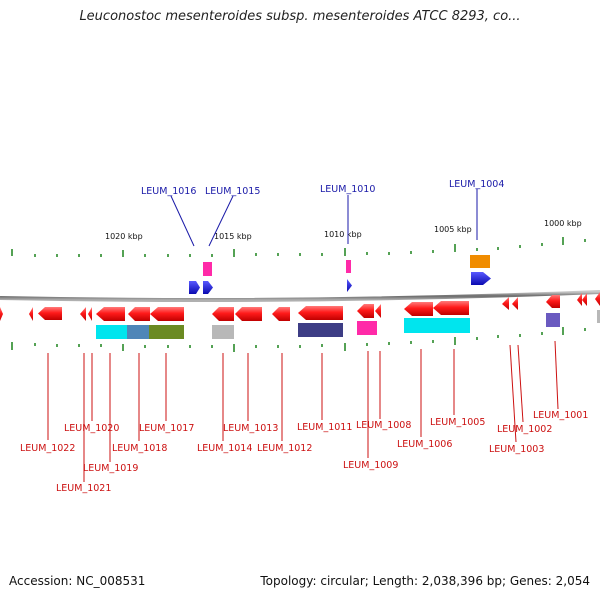 Image resolution: width=600 pixels, height=600 pixels. What do you see at coordinates (524, 429) in the screenshot?
I see `label-leum-1002: LEUM_1002` at bounding box center [524, 429].